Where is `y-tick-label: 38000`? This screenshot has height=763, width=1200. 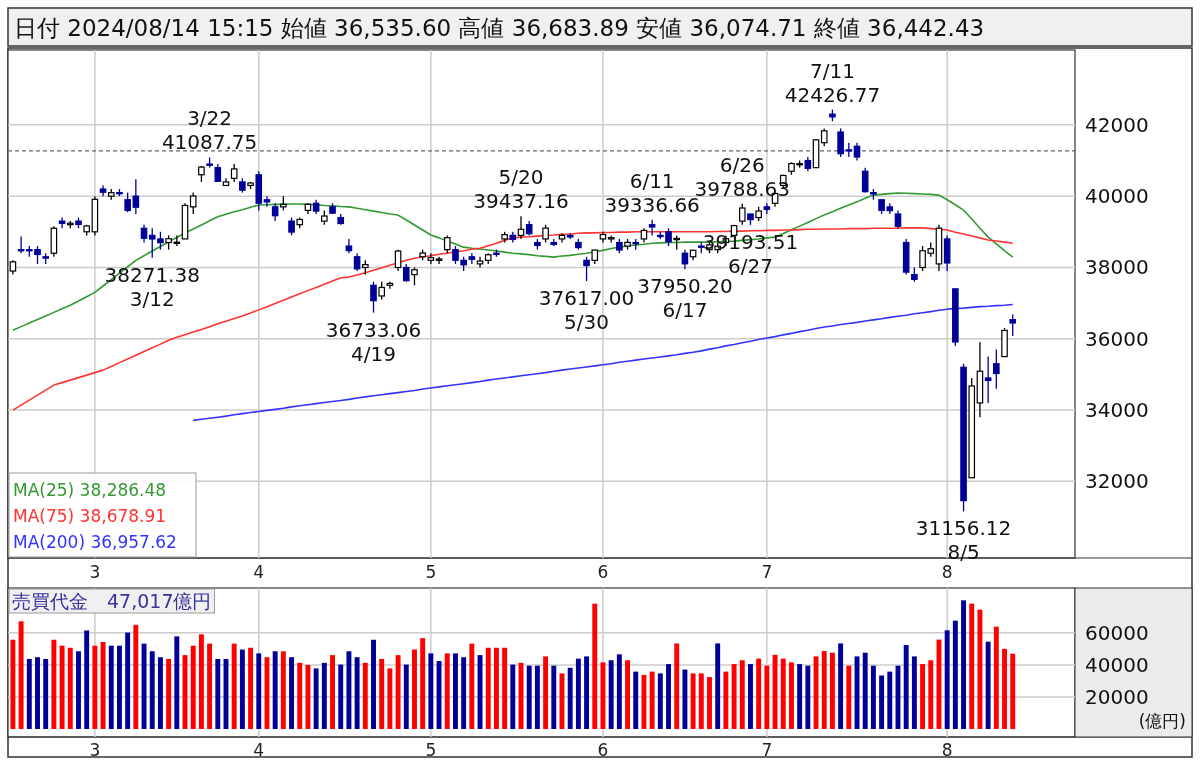
y-tick-label: 38000 is located at coordinates (1117, 267).